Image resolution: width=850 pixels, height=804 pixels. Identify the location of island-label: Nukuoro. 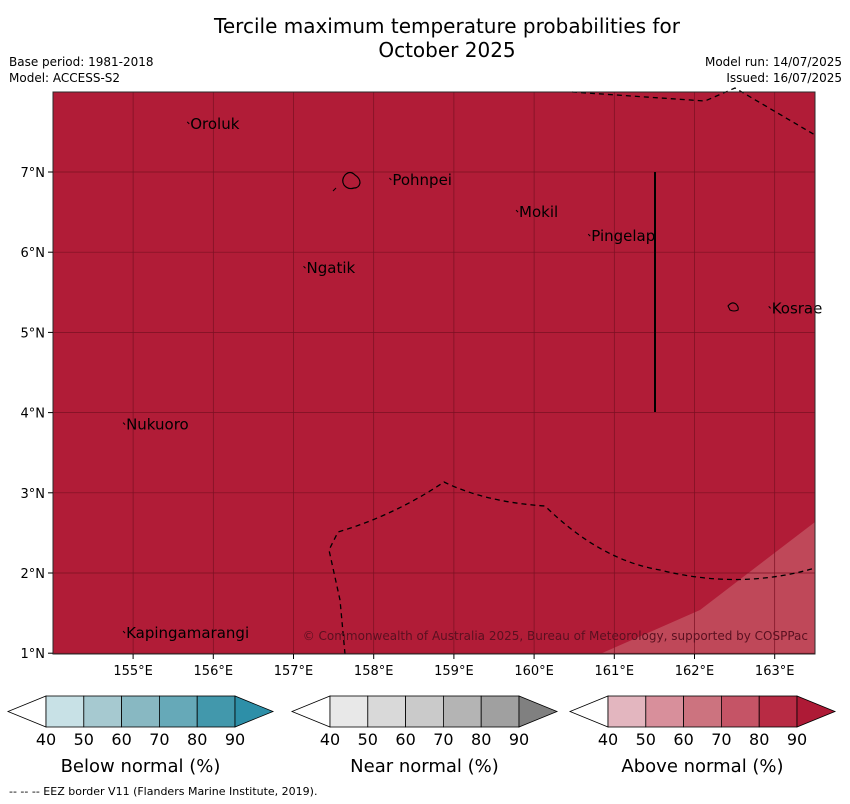
(157, 425).